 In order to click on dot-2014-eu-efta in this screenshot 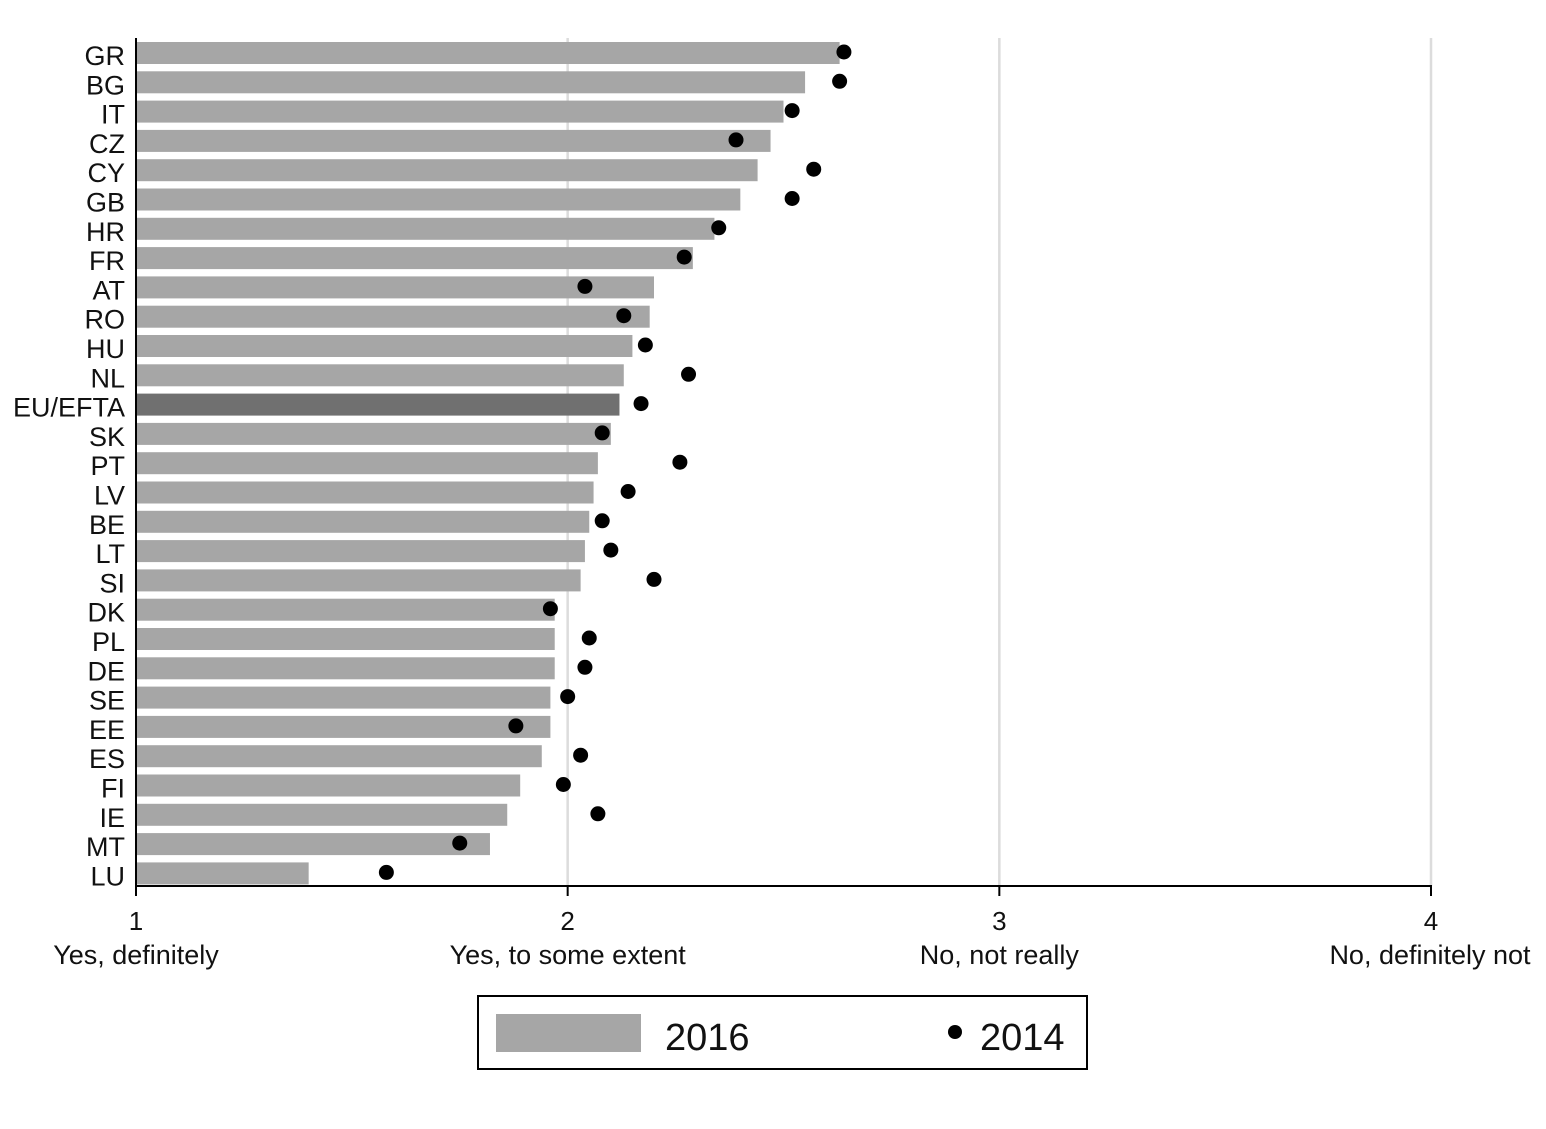, I will do `click(641, 404)`.